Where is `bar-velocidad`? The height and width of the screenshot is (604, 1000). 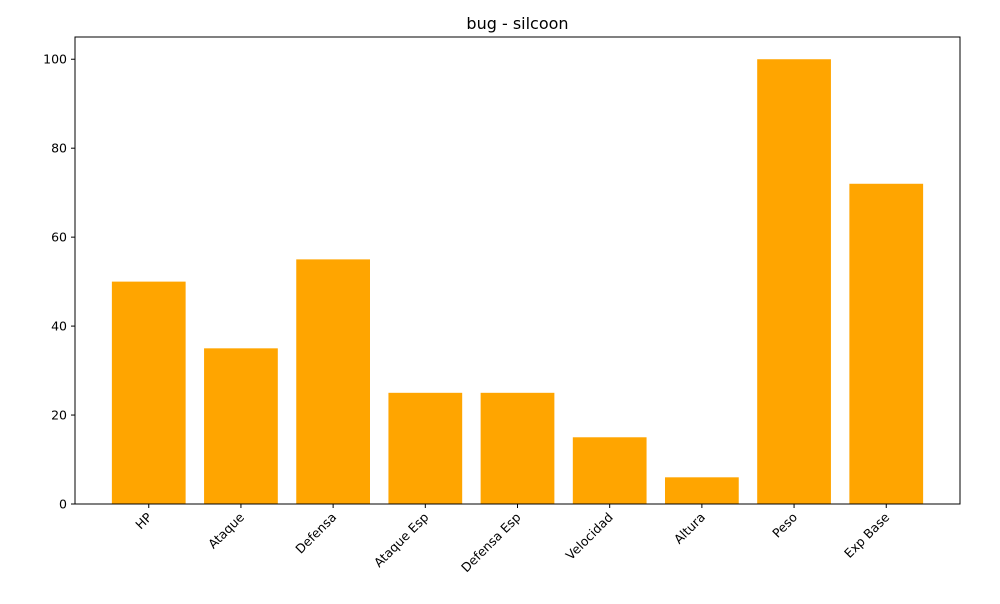
bar-velocidad is located at coordinates (609, 470).